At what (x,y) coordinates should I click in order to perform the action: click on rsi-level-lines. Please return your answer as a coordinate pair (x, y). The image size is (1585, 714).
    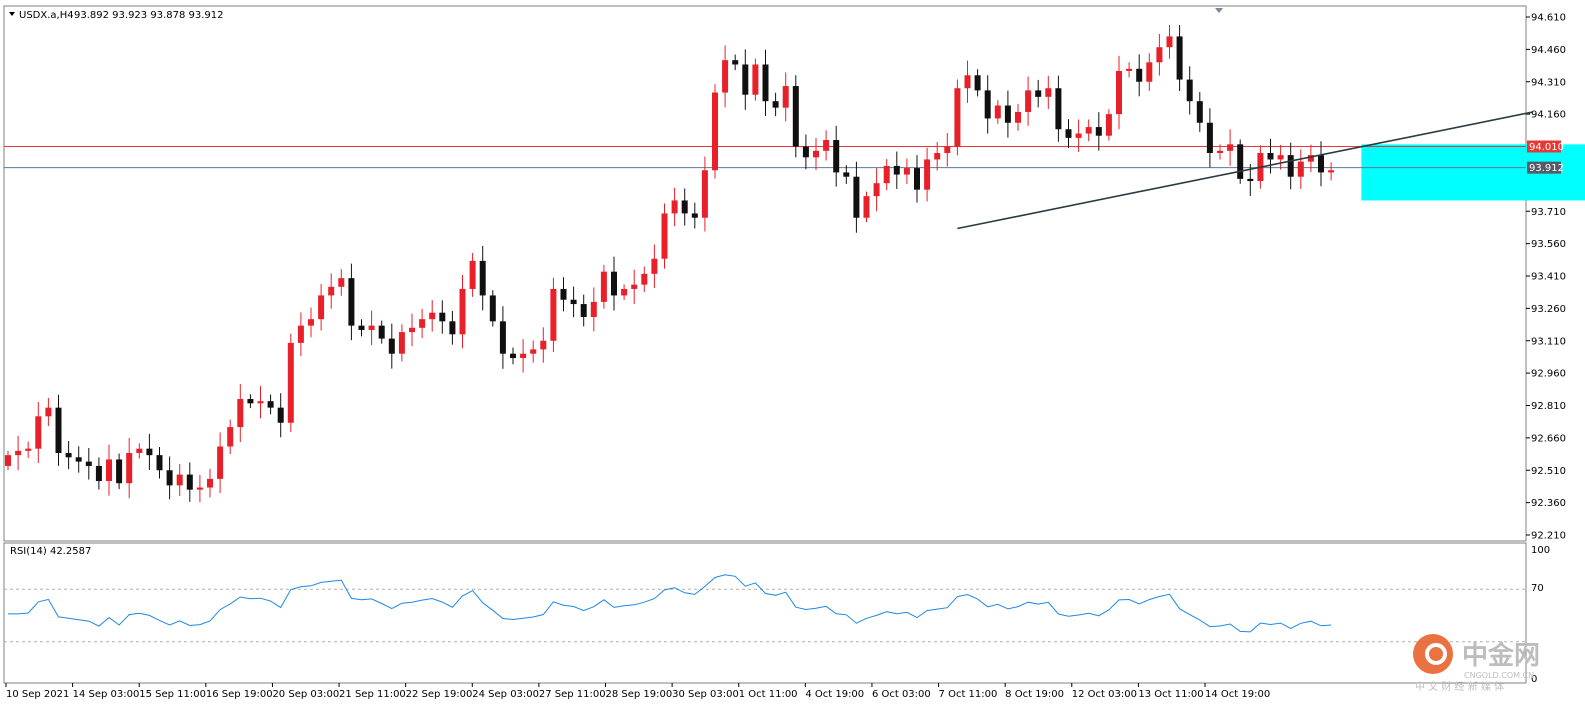
    Looking at the image, I should click on (765, 615).